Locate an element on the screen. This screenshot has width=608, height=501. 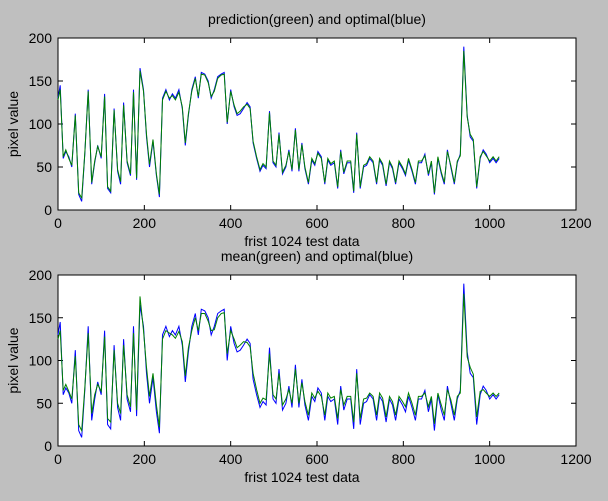
chart-title: prediction(green) and optimal(blue) is located at coordinates (317, 19).